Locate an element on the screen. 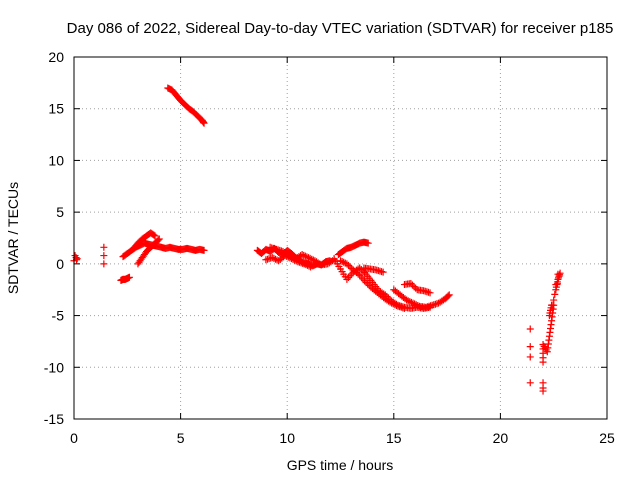 Image resolution: width=640 pixels, height=480 pixels. x-tick-label: 15 is located at coordinates (394, 438).